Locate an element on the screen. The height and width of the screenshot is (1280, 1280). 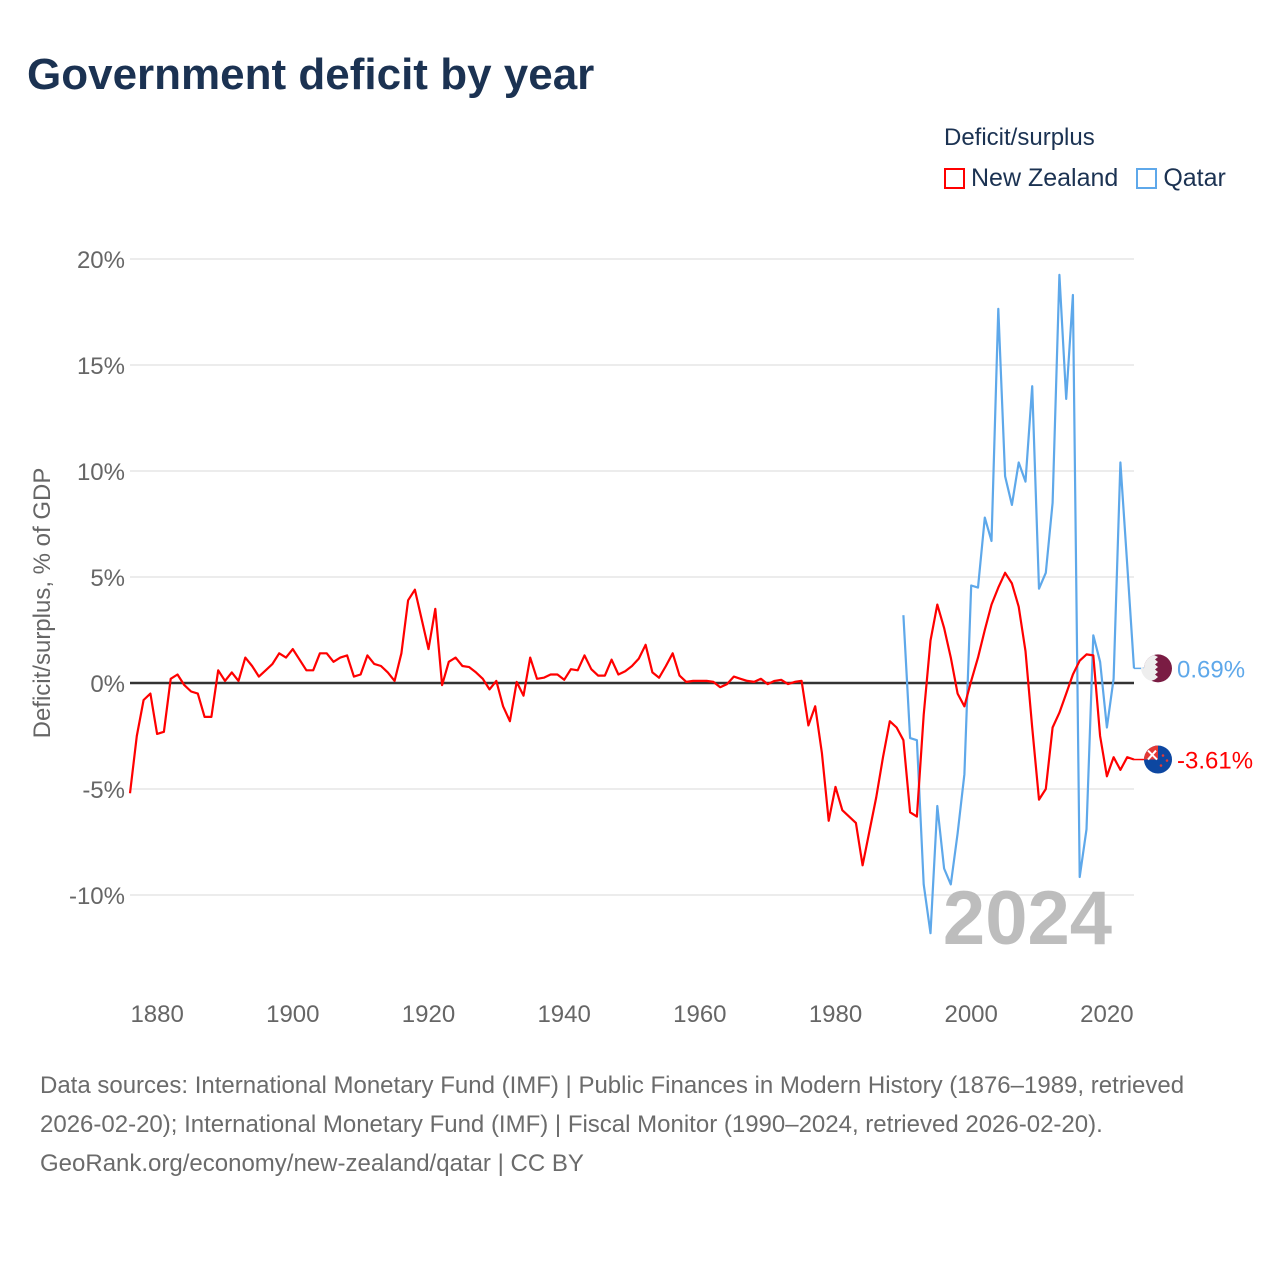
legend-swatch-new-zealand is located at coordinates (954, 178).